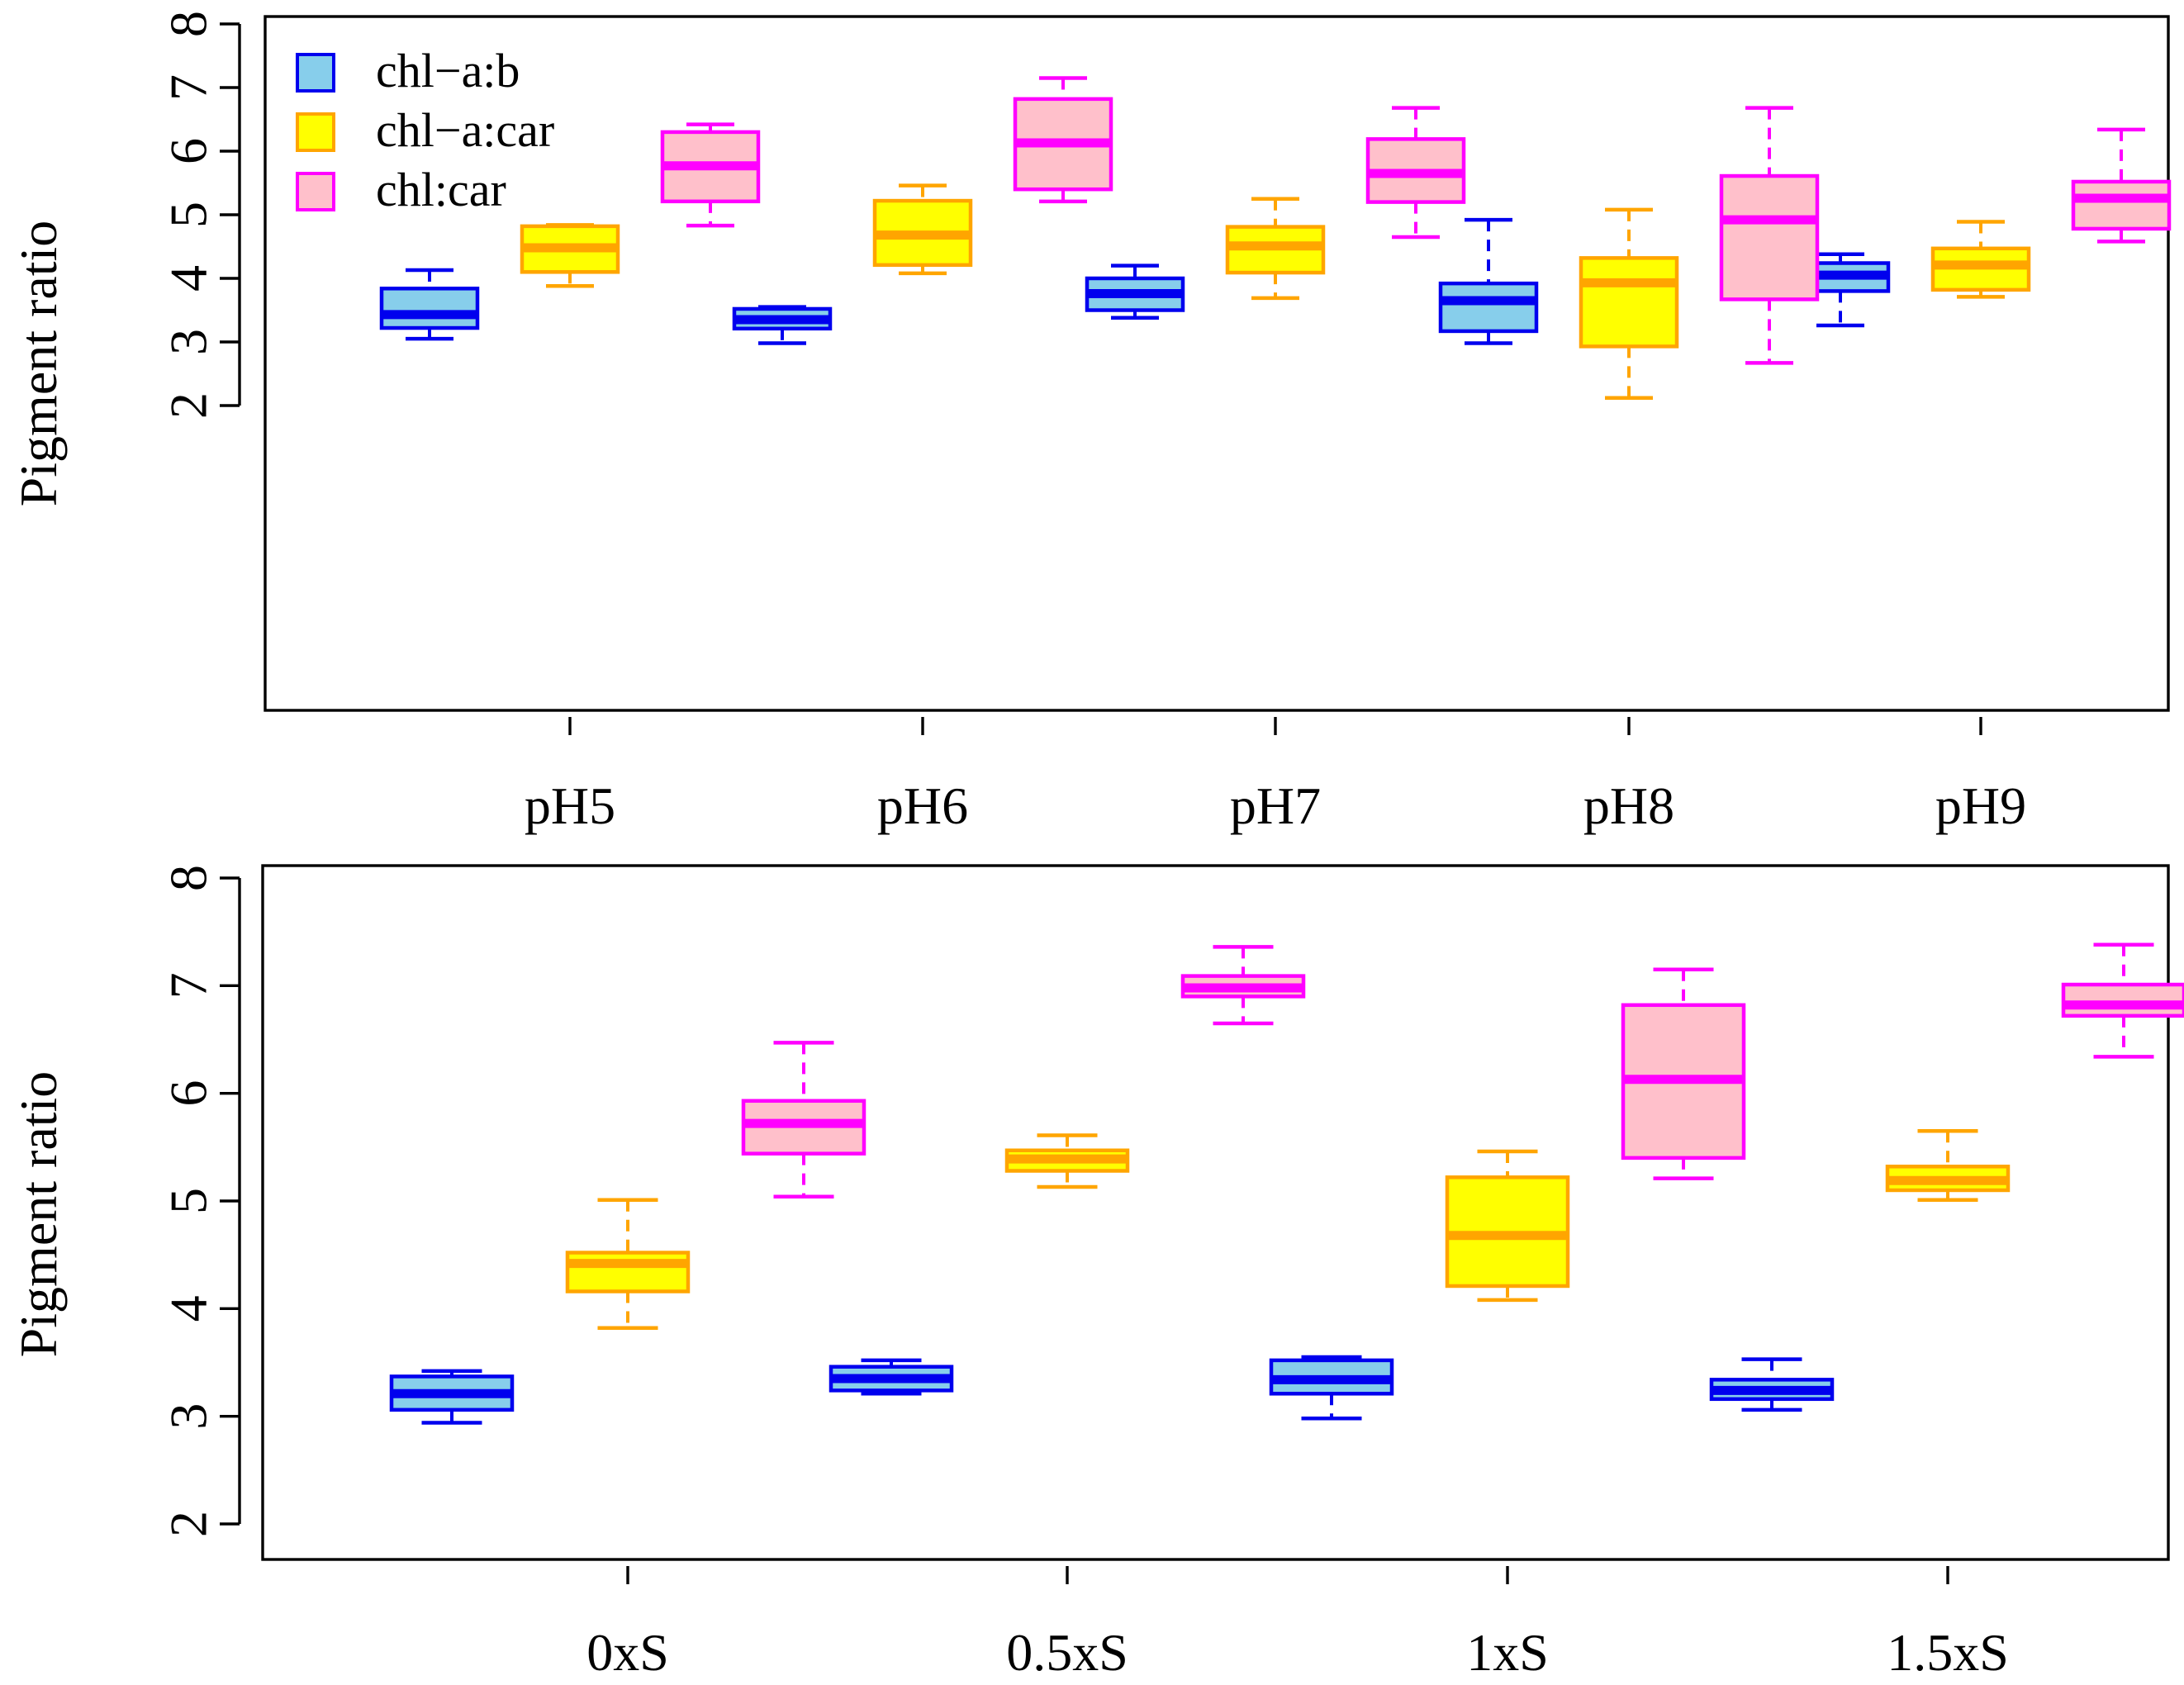  Describe the element at coordinates (1275, 805) in the screenshot. I see `top-x-label-ph7: pH7` at that location.